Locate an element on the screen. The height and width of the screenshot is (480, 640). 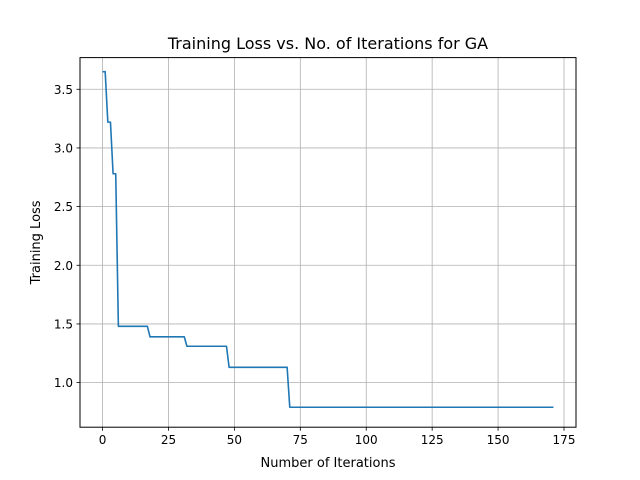
y-tick-label: 1.0 is located at coordinates (63, 383).